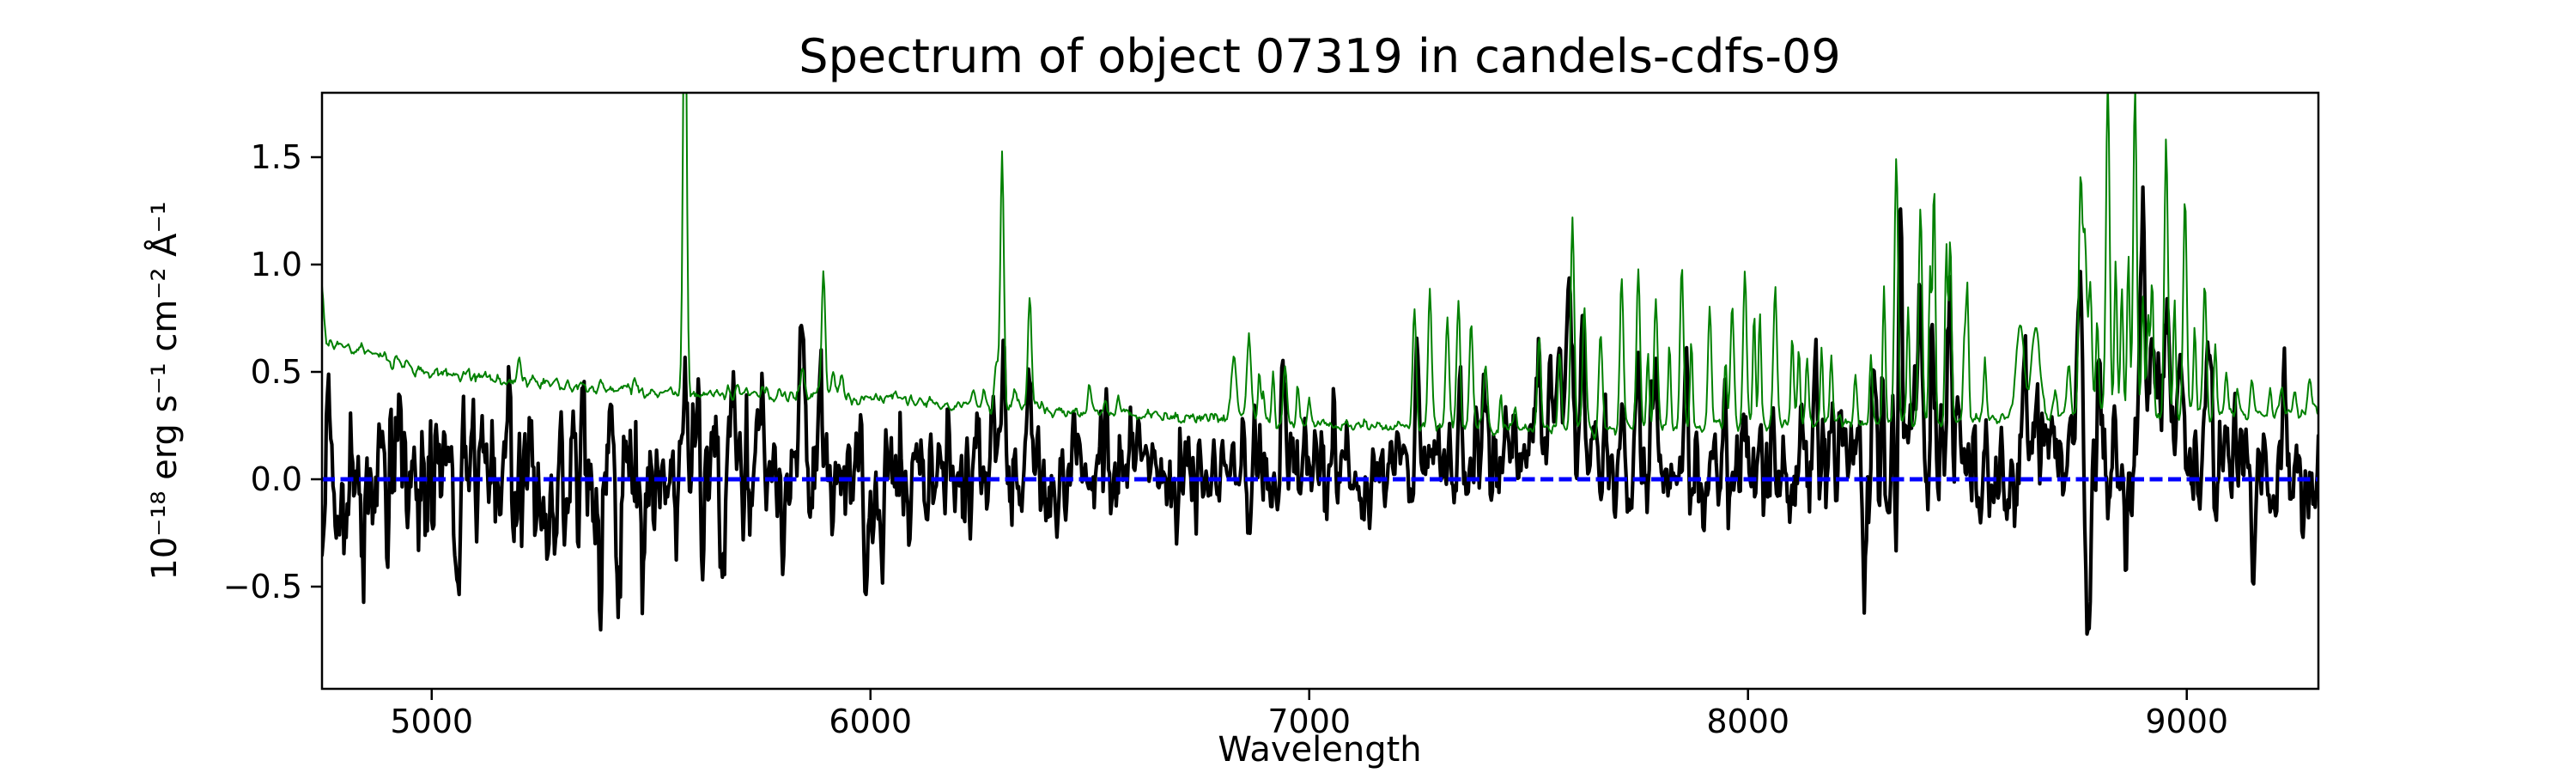 This screenshot has width=2576, height=773. I want to click on y-tick-label: 1.5, so click(276, 157).